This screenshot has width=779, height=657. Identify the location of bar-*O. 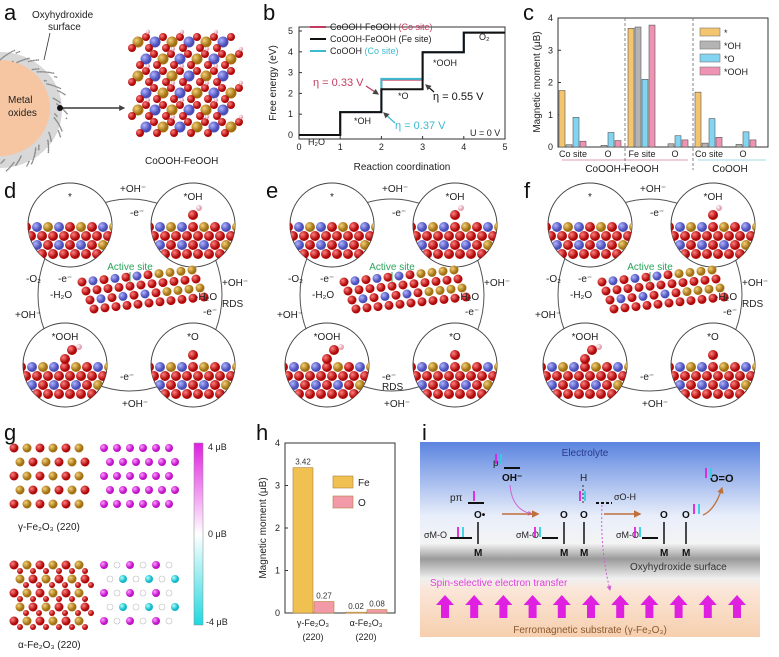
(611, 140).